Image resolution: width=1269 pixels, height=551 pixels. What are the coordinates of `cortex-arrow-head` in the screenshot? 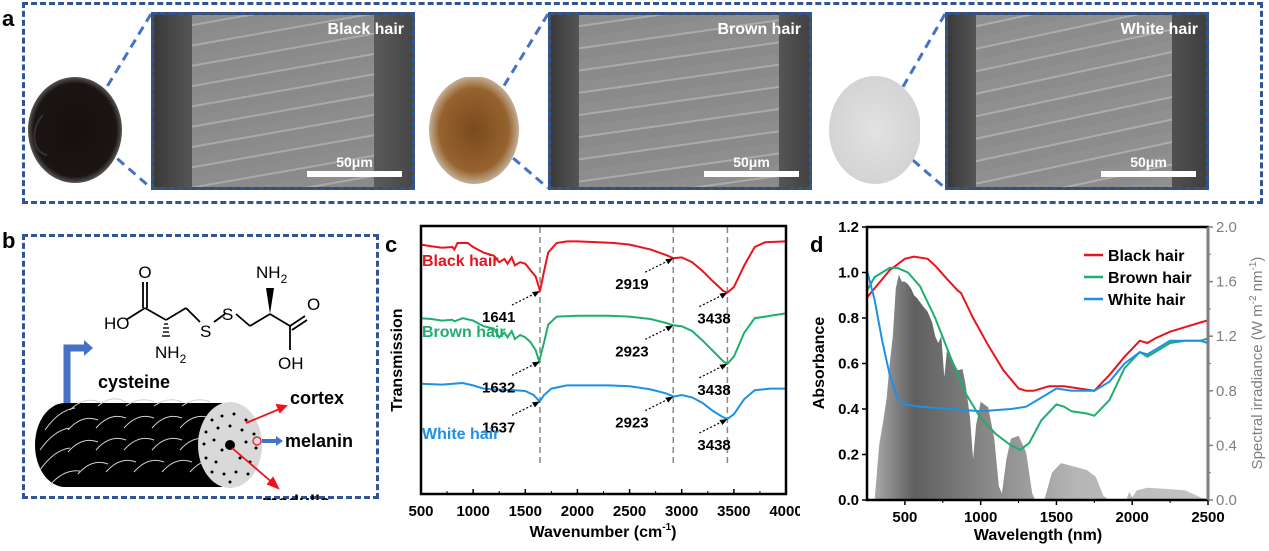 It's located at (281, 408).